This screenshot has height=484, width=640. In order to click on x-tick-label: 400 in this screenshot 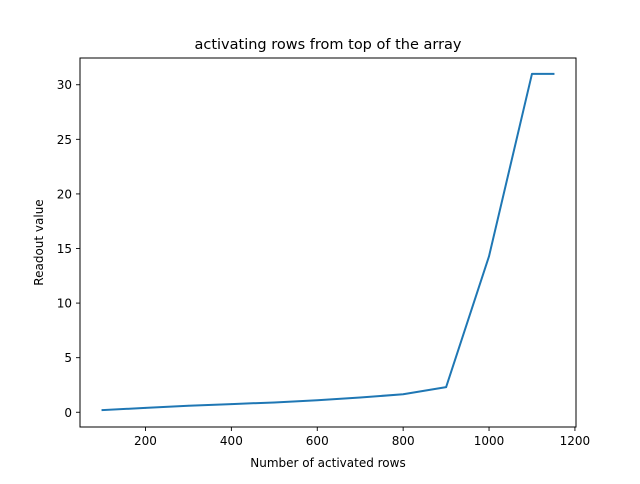, I will do `click(231, 441)`.